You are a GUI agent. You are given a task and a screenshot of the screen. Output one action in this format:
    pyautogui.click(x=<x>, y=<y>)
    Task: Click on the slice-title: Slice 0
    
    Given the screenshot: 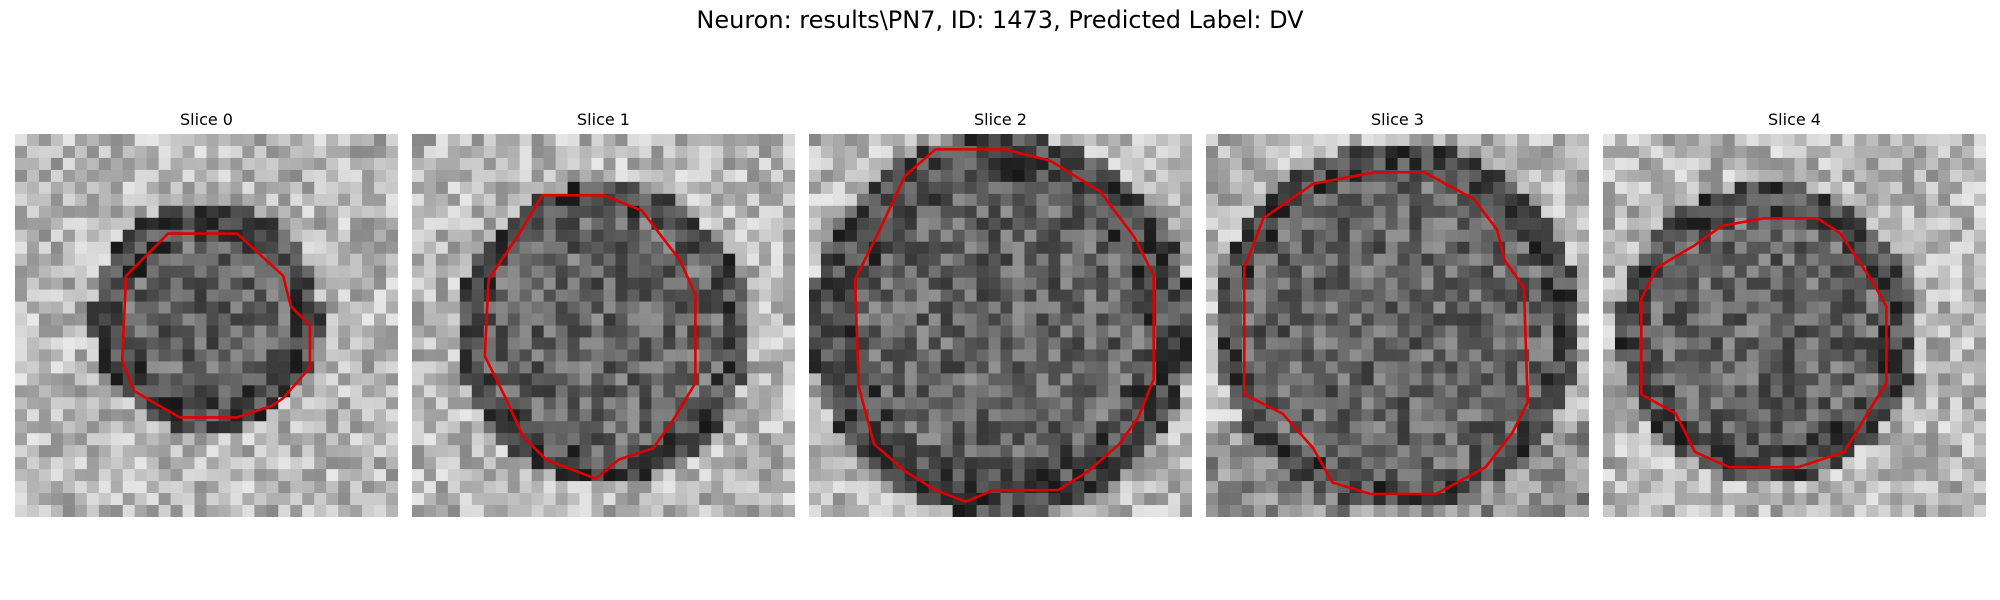 What is the action you would take?
    pyautogui.click(x=206, y=119)
    